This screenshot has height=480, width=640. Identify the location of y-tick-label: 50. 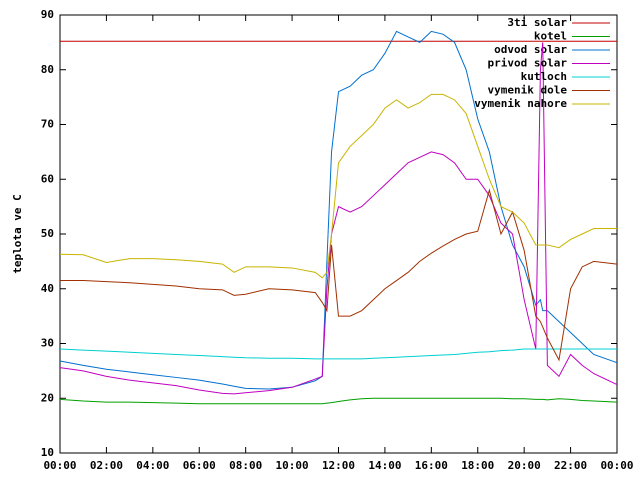
(47, 233).